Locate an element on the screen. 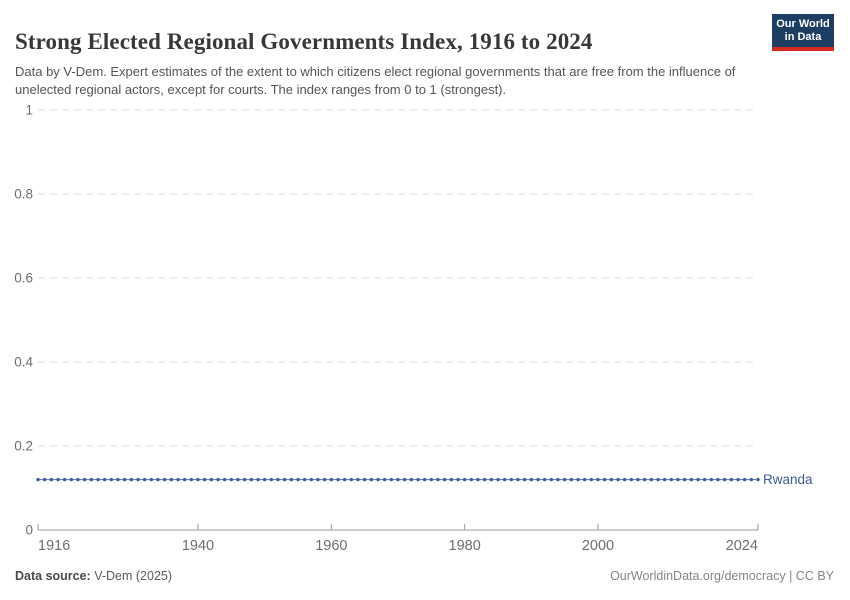  series-rwanda: Rwanda is located at coordinates (424, 479).